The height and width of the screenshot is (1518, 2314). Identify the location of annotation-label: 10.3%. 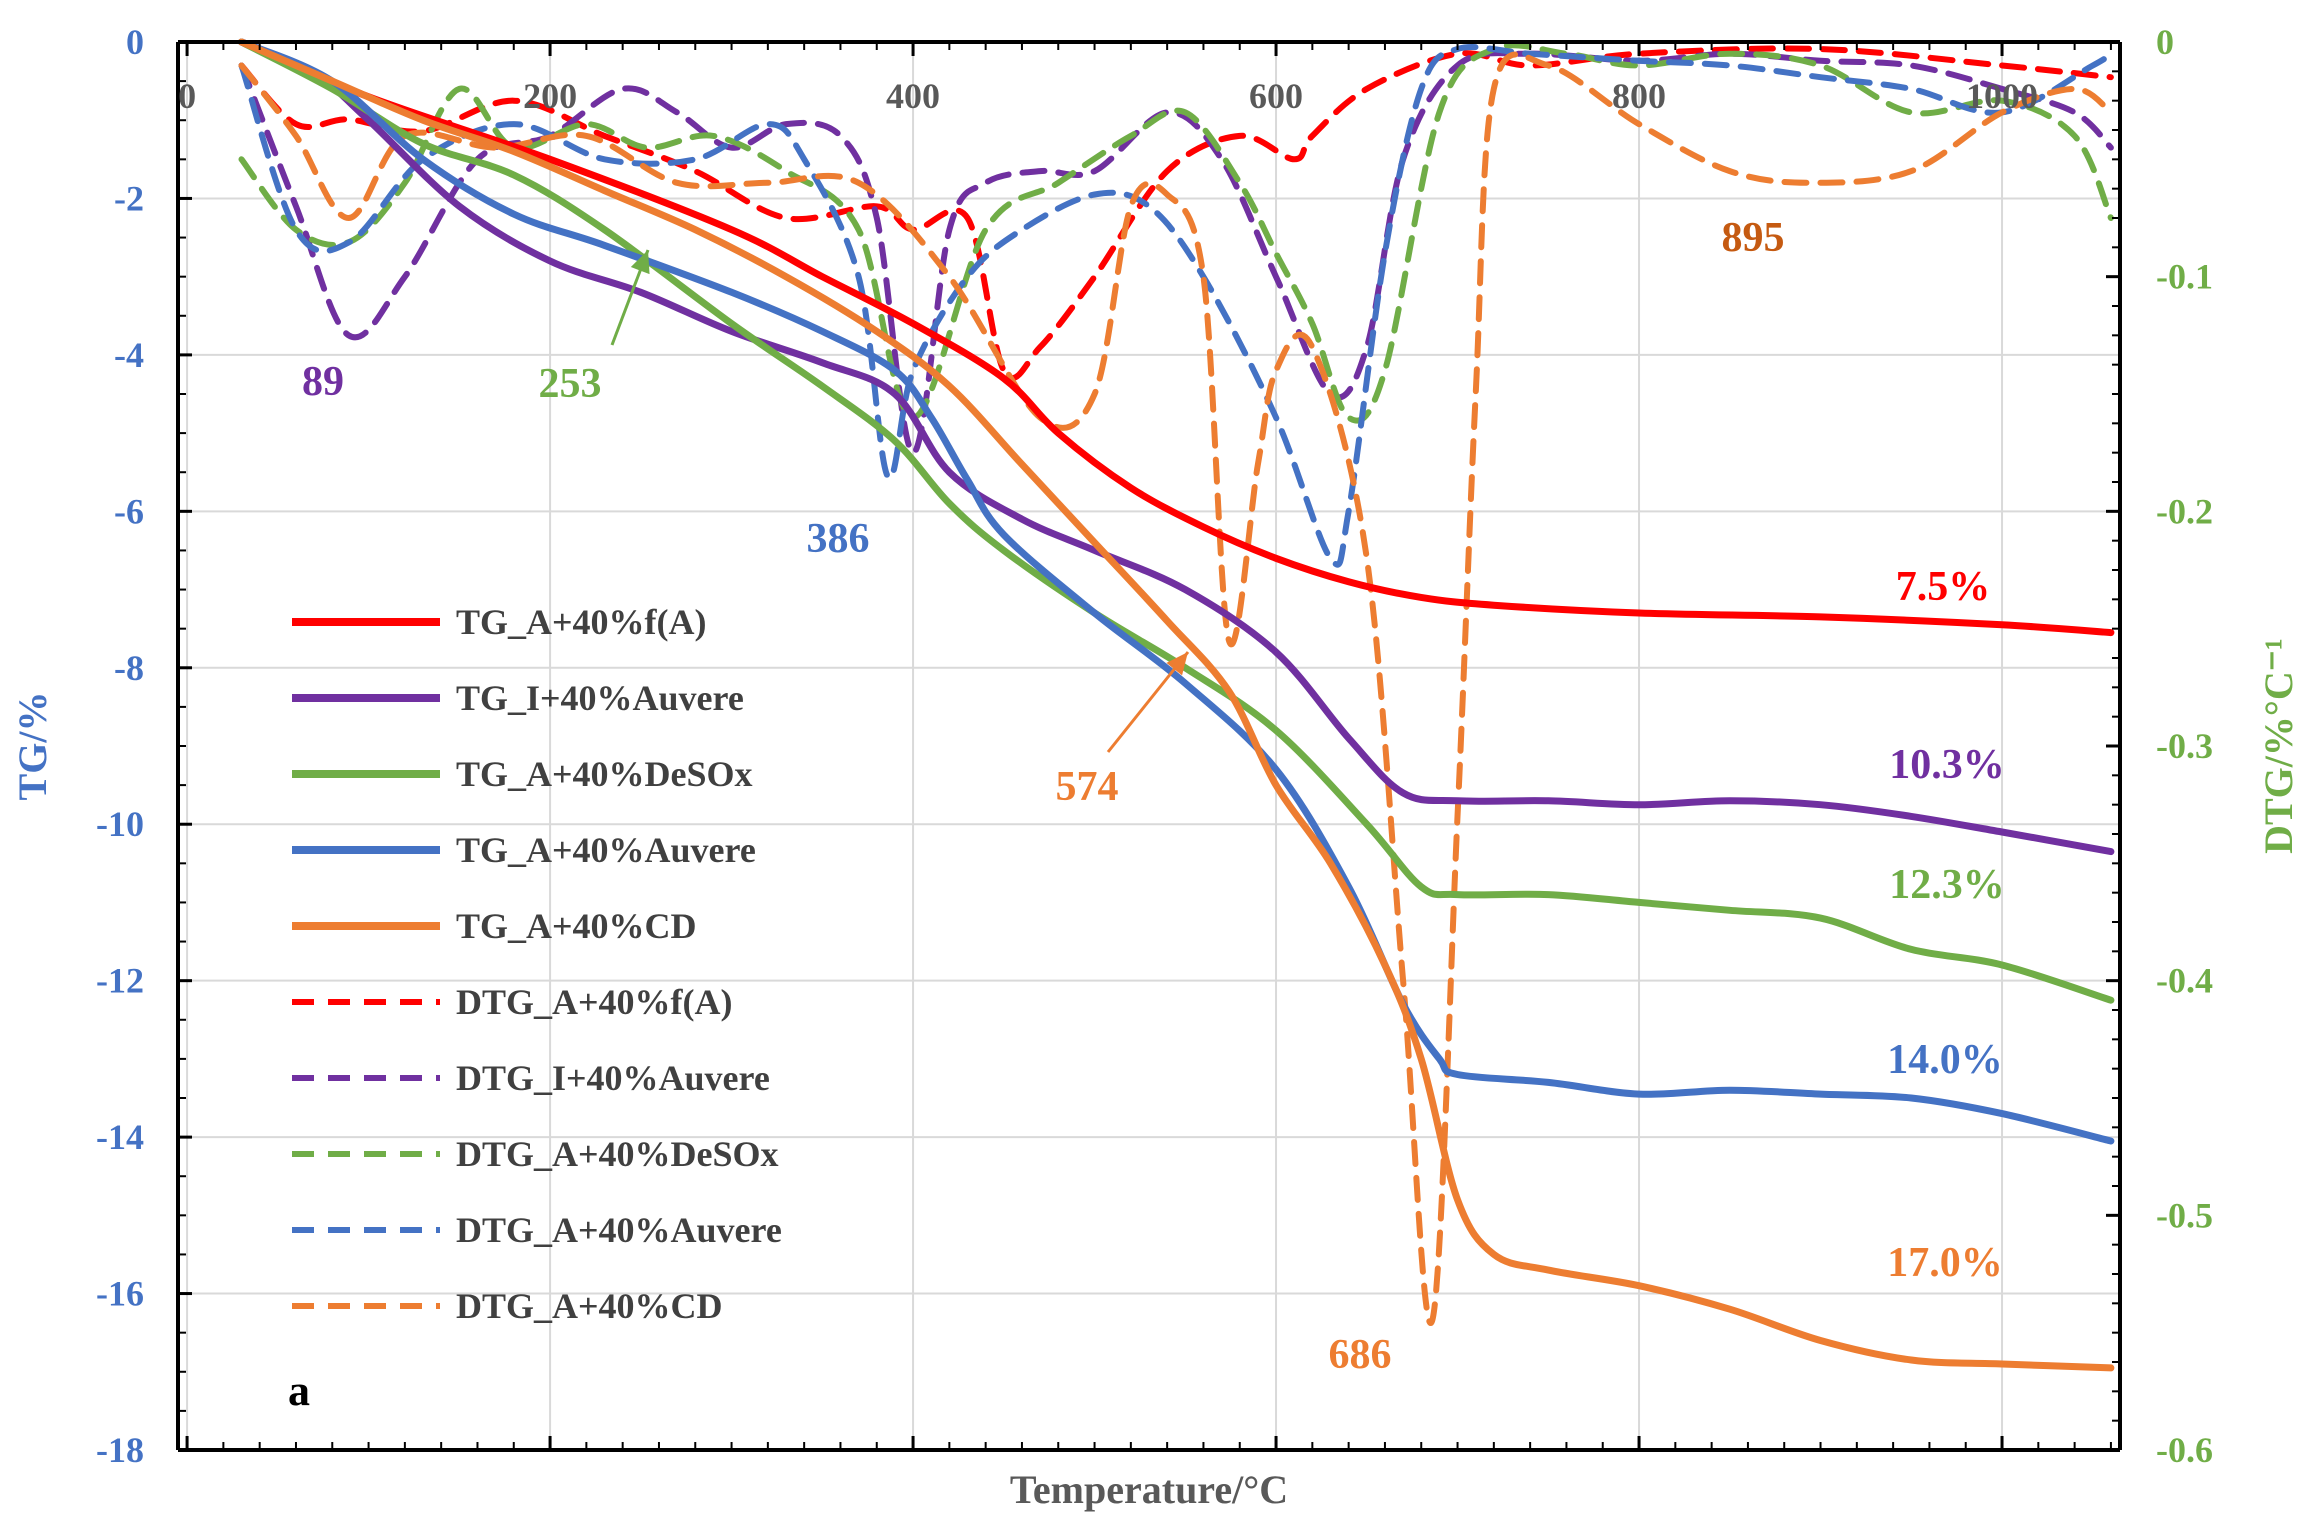
(1947, 765).